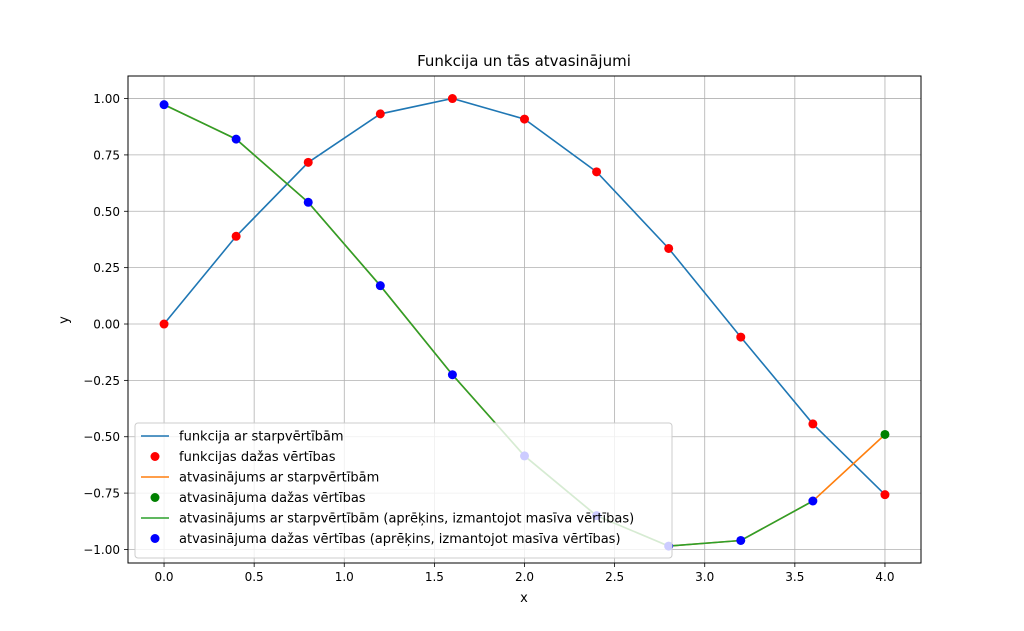  What do you see at coordinates (614, 577) in the screenshot?
I see `x-tick-label: 2.5` at bounding box center [614, 577].